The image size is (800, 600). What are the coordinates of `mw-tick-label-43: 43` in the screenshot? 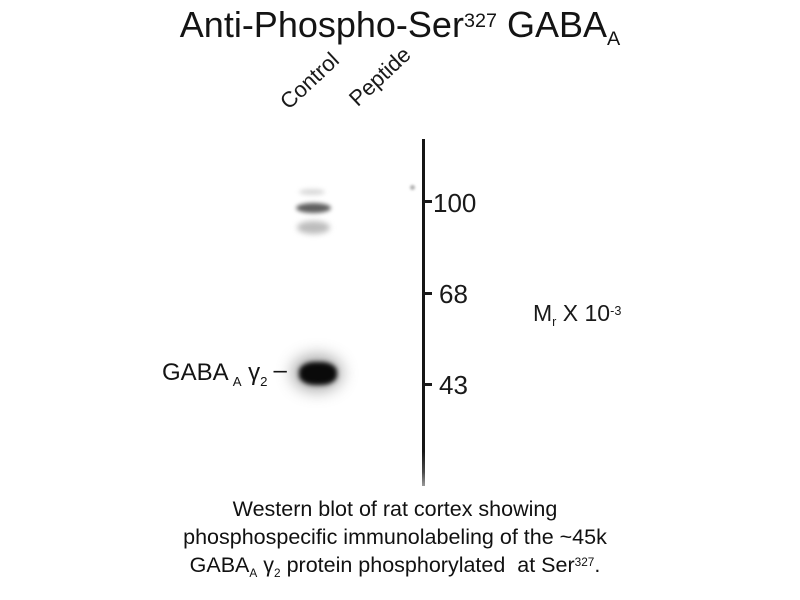 It's located at (453, 385).